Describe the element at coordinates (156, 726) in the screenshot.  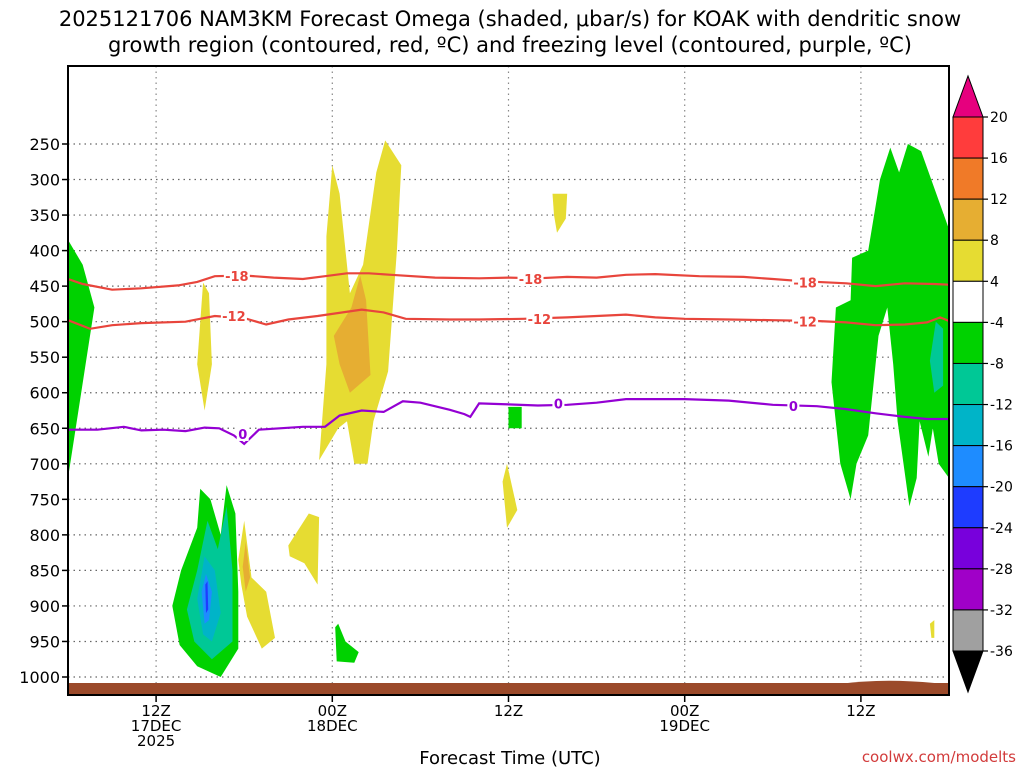
I see `x-tick-label-0-1: 17DEC` at that location.